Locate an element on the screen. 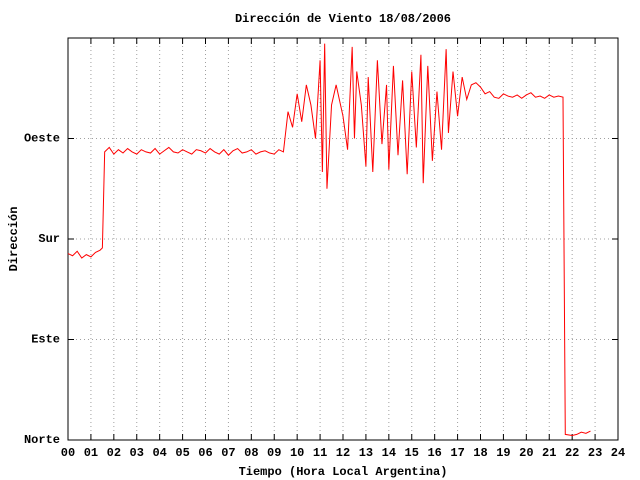 This screenshot has height=480, width=640. x-axis-label: Tiempo (Hora Local Argentina) is located at coordinates (343, 472).